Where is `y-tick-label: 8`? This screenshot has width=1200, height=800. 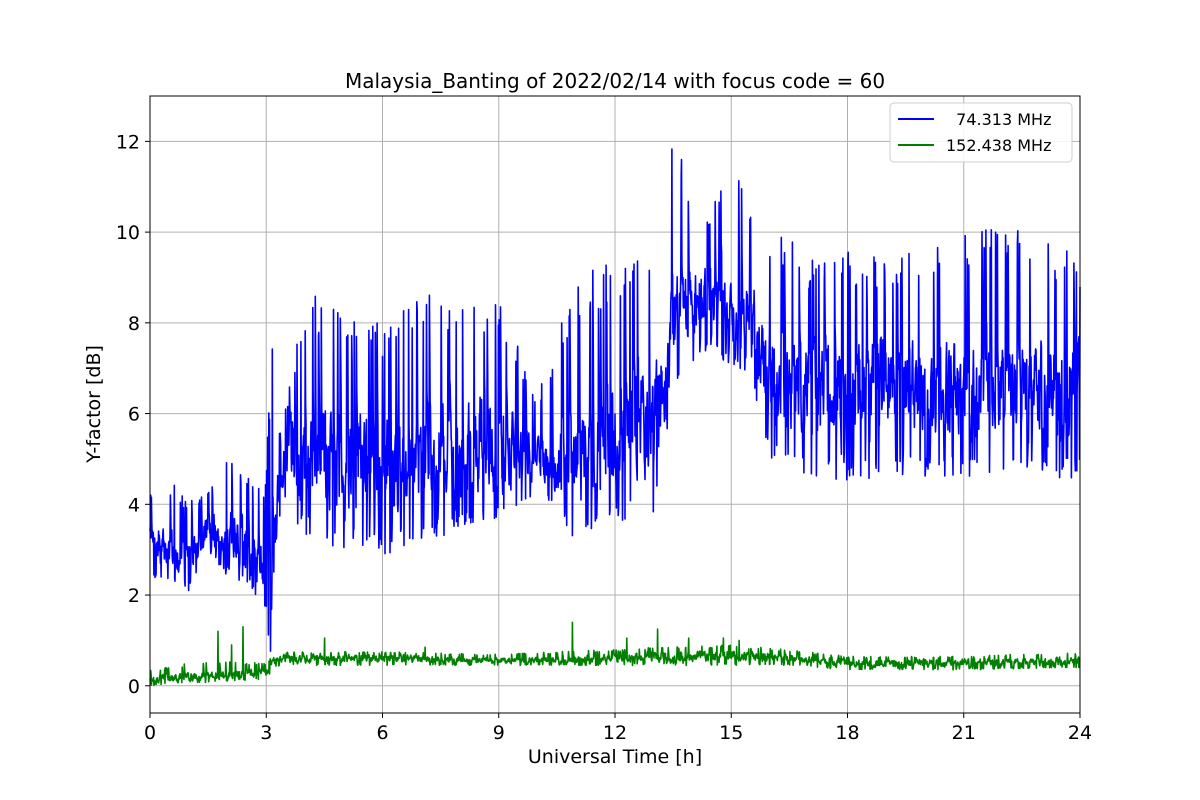 y-tick-label: 8 is located at coordinates (134, 324).